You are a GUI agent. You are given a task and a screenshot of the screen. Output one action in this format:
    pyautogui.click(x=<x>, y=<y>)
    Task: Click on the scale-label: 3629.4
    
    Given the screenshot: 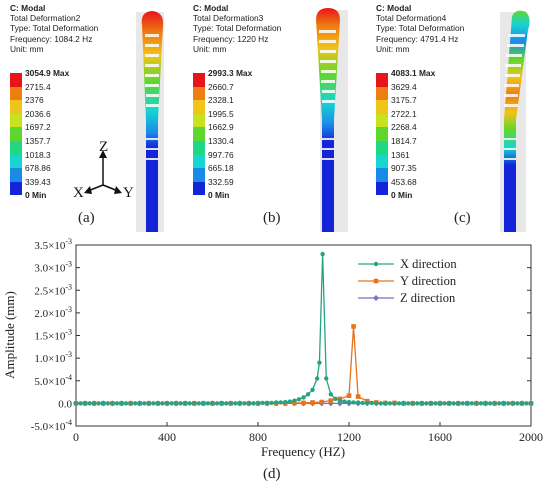 What is the action you would take?
    pyautogui.click(x=404, y=86)
    